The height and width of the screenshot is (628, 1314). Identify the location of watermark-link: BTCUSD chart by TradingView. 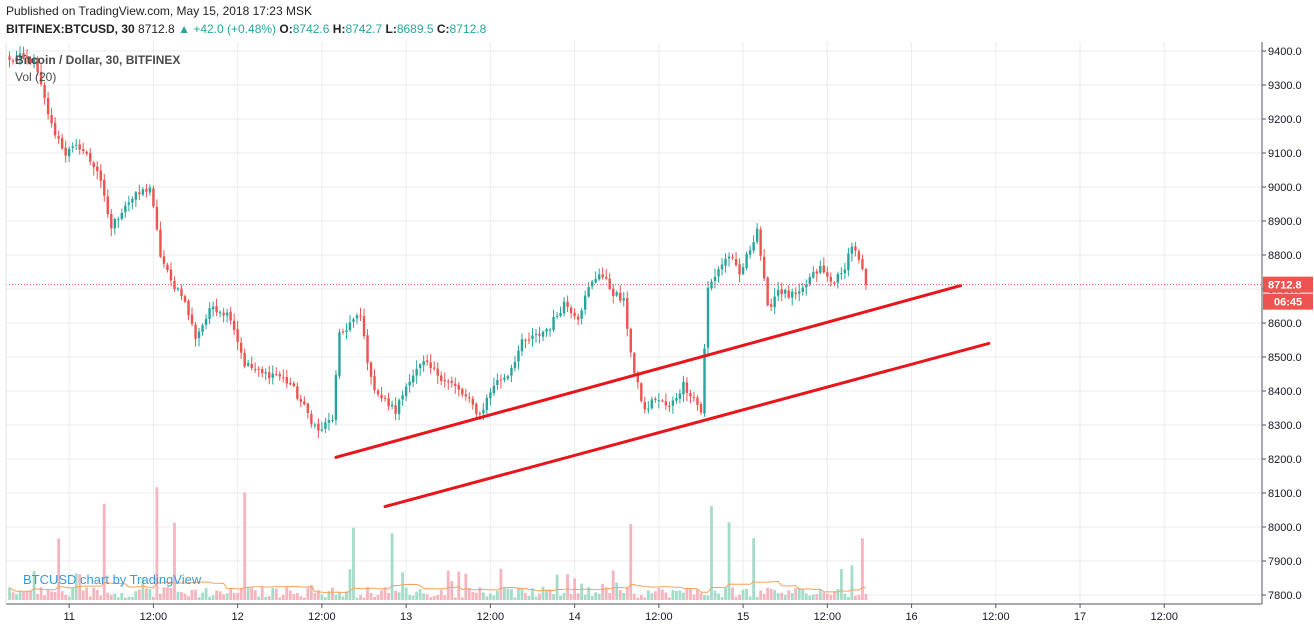
(112, 579).